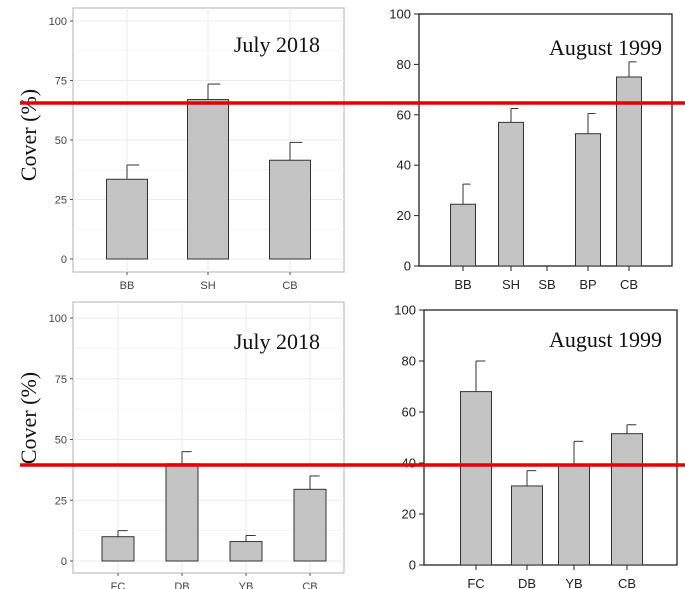 This screenshot has width=685, height=589. What do you see at coordinates (546, 284) in the screenshot?
I see `x-tick-label-SB: SB` at bounding box center [546, 284].